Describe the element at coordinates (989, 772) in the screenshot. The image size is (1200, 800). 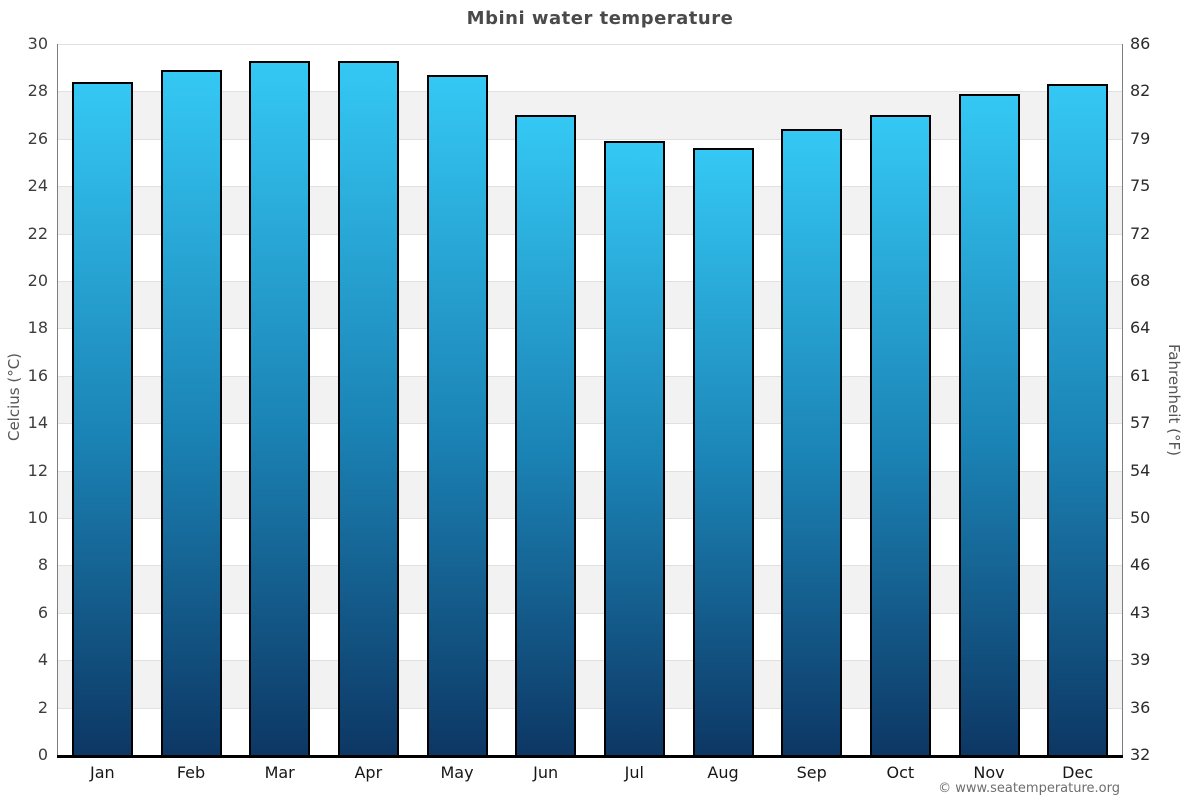
I see `month-label-nov: Nov` at that location.